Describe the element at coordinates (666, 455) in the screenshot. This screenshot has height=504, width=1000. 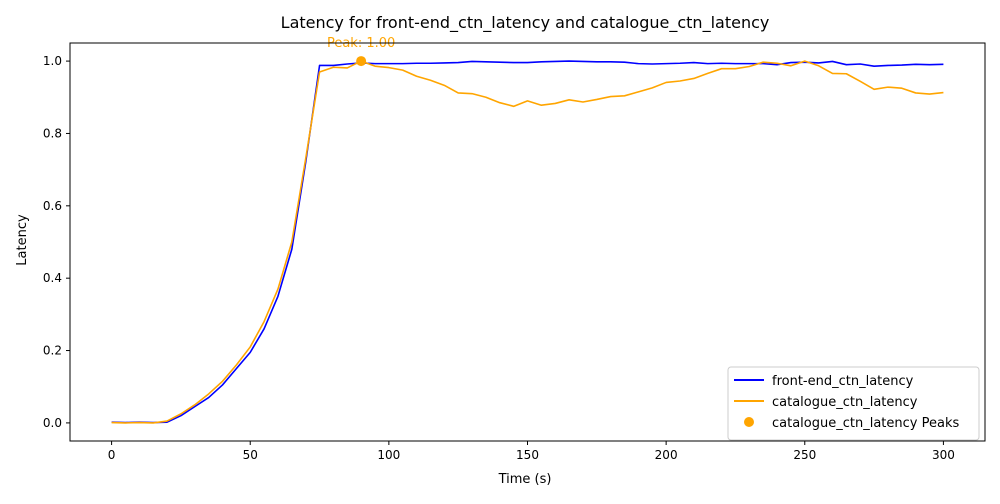
I see `x-tick-label: 200` at that location.